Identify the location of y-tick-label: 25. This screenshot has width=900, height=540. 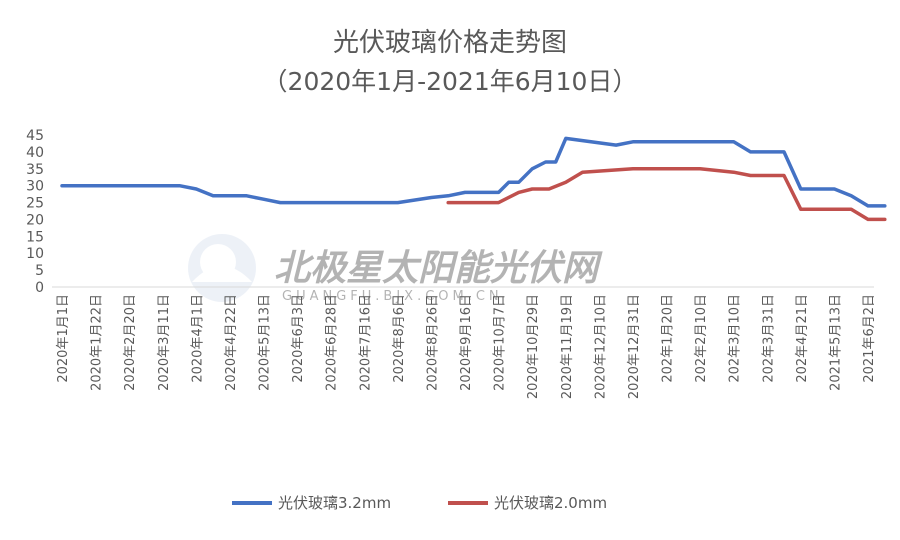
(35, 204).